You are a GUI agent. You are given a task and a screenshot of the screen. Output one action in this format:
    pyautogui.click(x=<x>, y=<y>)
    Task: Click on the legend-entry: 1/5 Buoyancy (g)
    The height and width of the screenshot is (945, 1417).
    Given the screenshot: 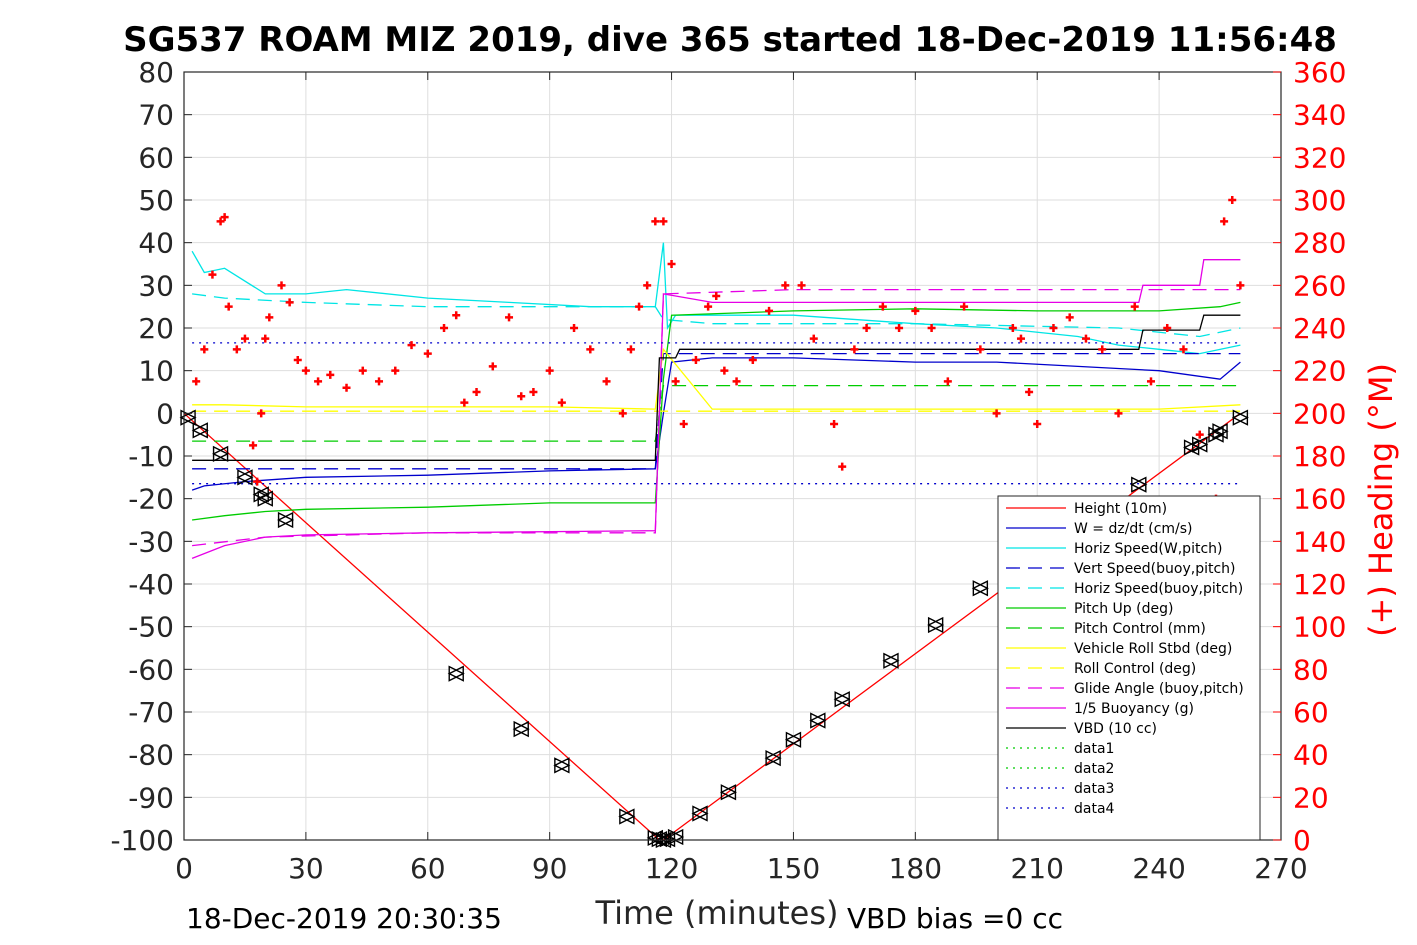 What is the action you would take?
    pyautogui.click(x=1134, y=709)
    